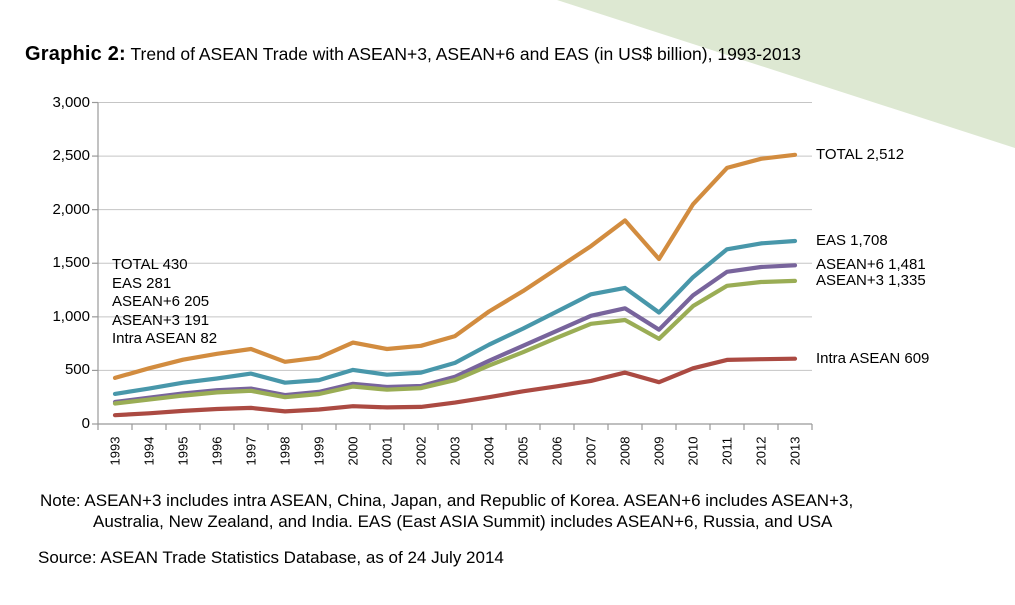  I want to click on corner-wedge-decoration, so click(786, 74).